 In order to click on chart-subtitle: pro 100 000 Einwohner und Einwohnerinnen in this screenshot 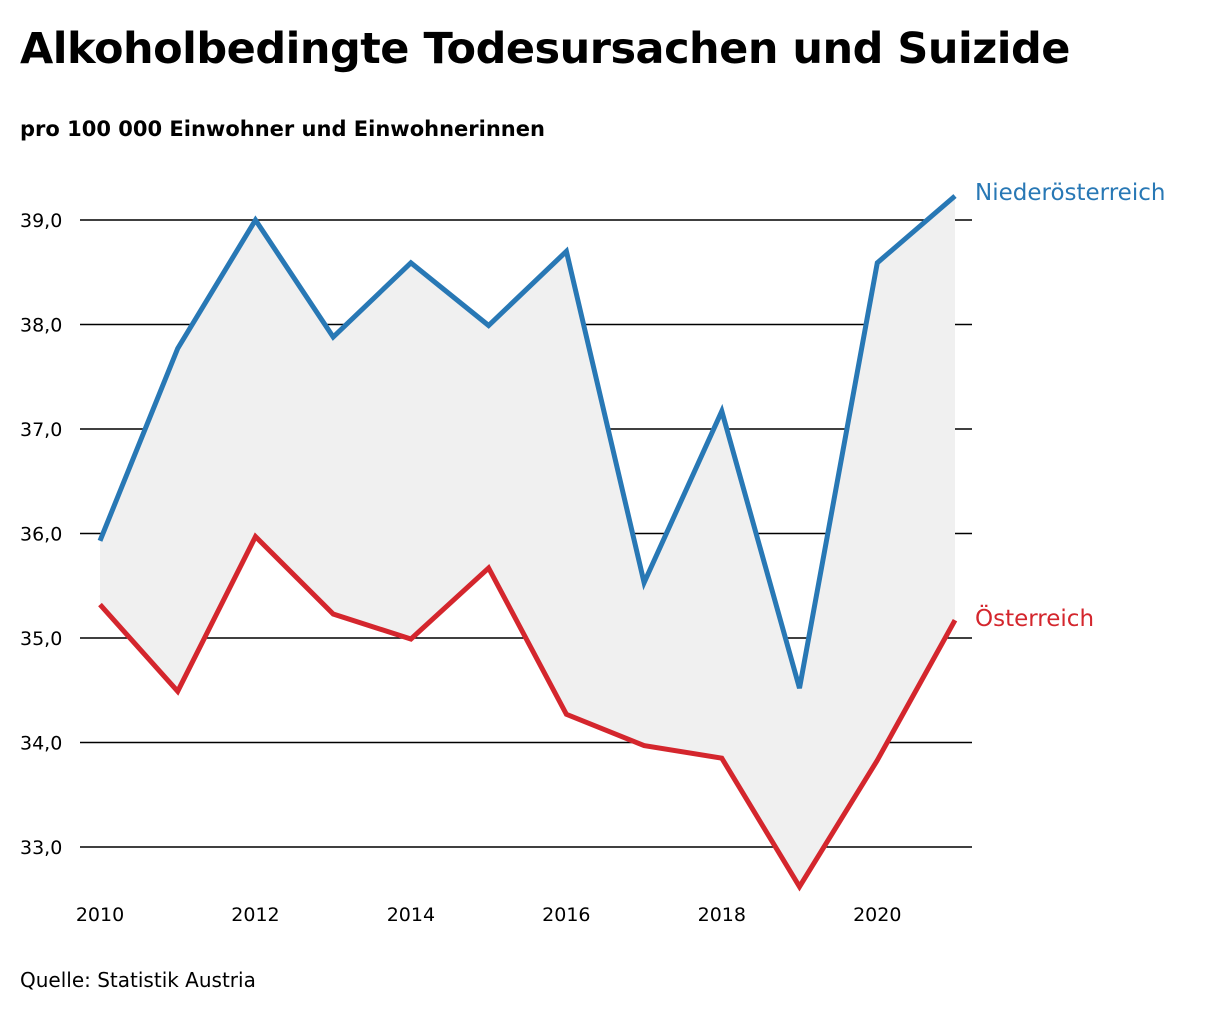, I will do `click(282, 129)`.